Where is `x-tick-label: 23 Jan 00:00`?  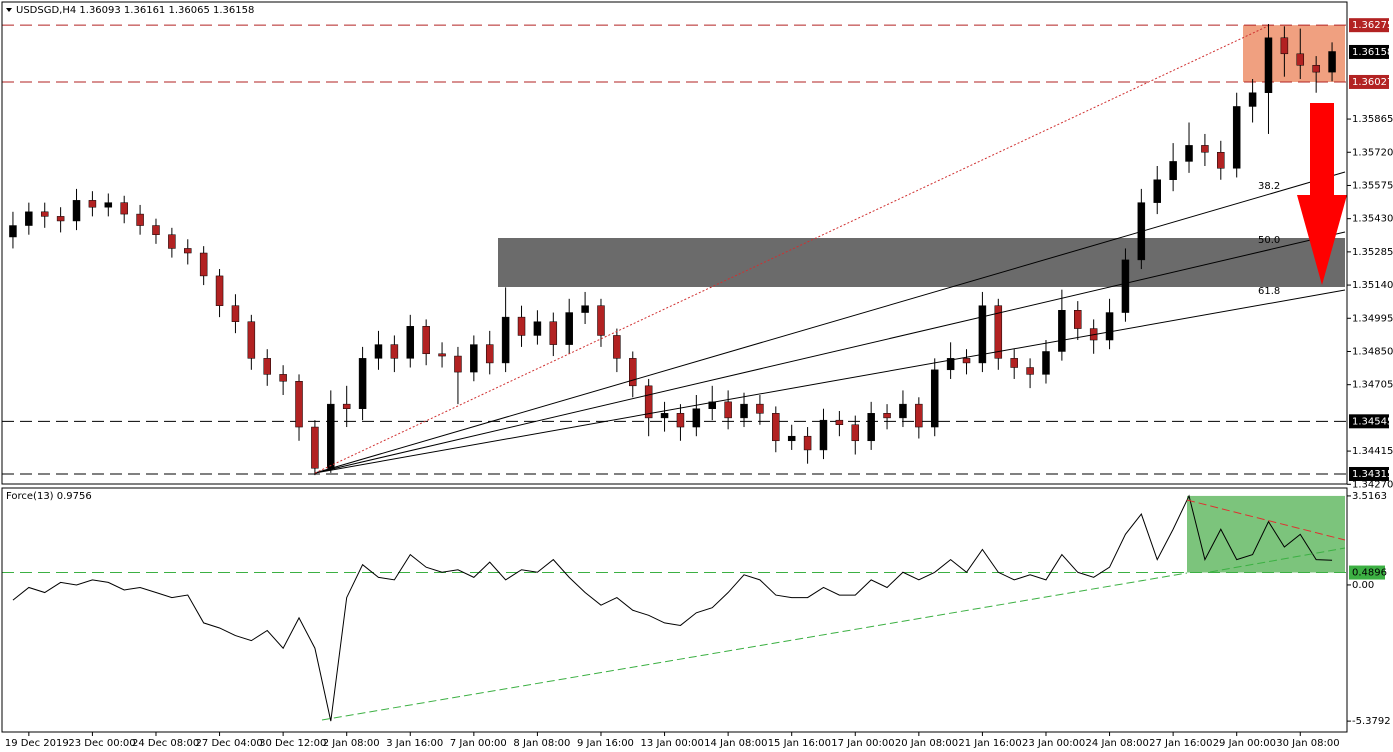 x-tick-label: 23 Jan 00:00 is located at coordinates (1053, 743).